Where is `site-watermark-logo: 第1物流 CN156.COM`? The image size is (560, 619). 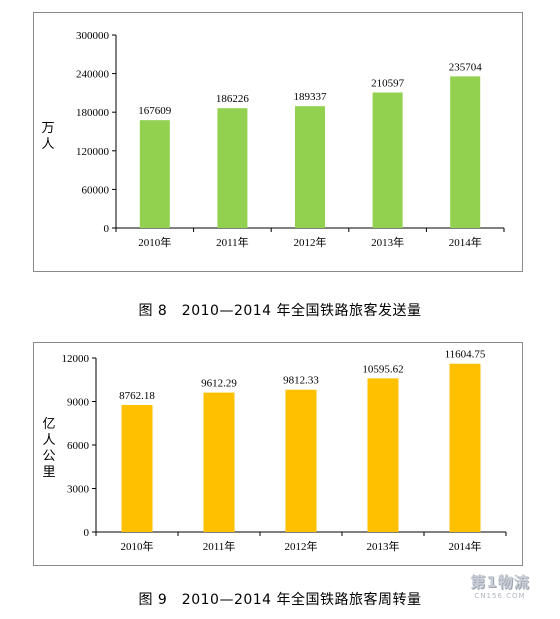 site-watermark-logo: 第1物流 CN156.COM is located at coordinates (500, 585).